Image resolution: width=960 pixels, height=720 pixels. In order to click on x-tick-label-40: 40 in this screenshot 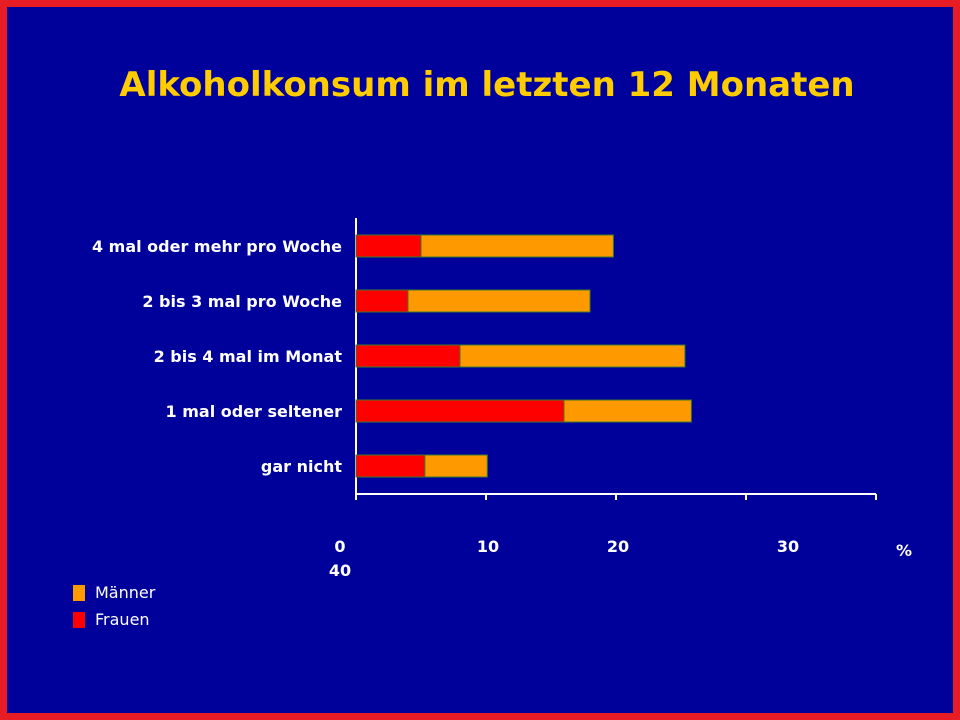, I will do `click(340, 570)`.